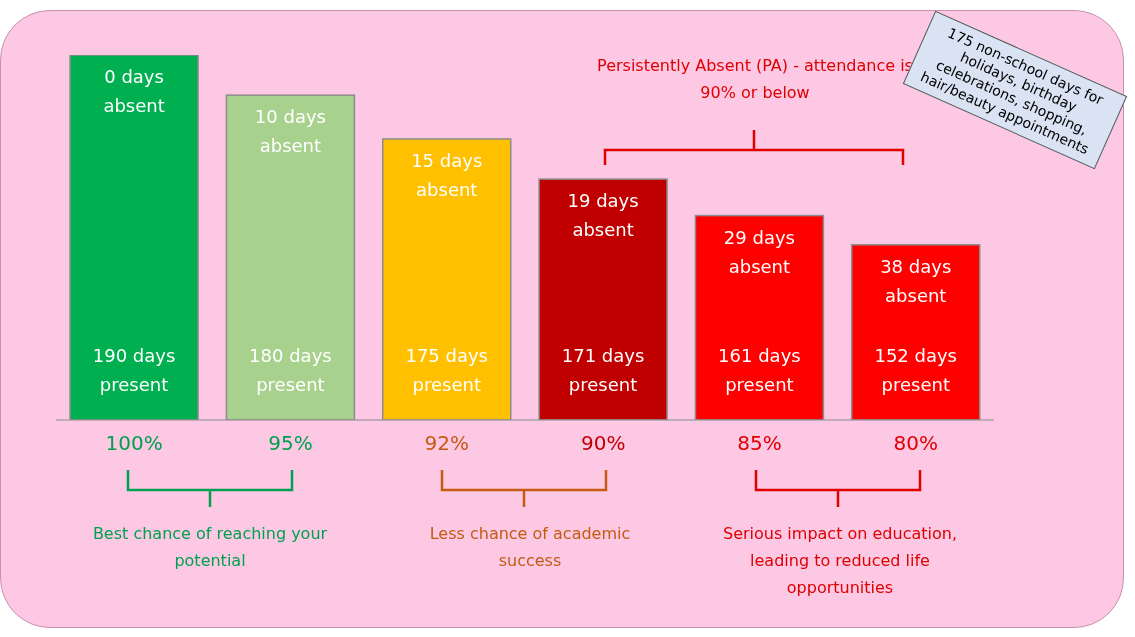 This screenshot has width=1135, height=637. What do you see at coordinates (447, 174) in the screenshot?
I see `annotation: 15 days absent` at bounding box center [447, 174].